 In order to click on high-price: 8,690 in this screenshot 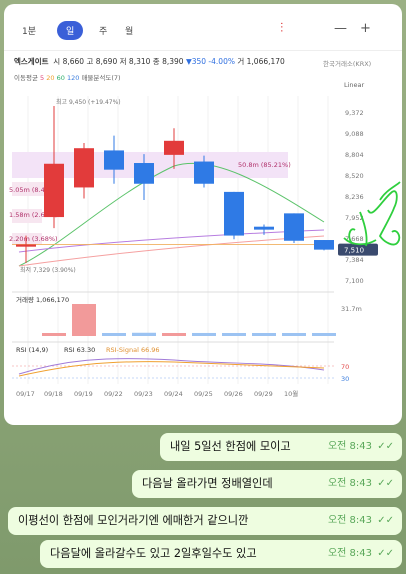, I will do `click(106, 61)`.